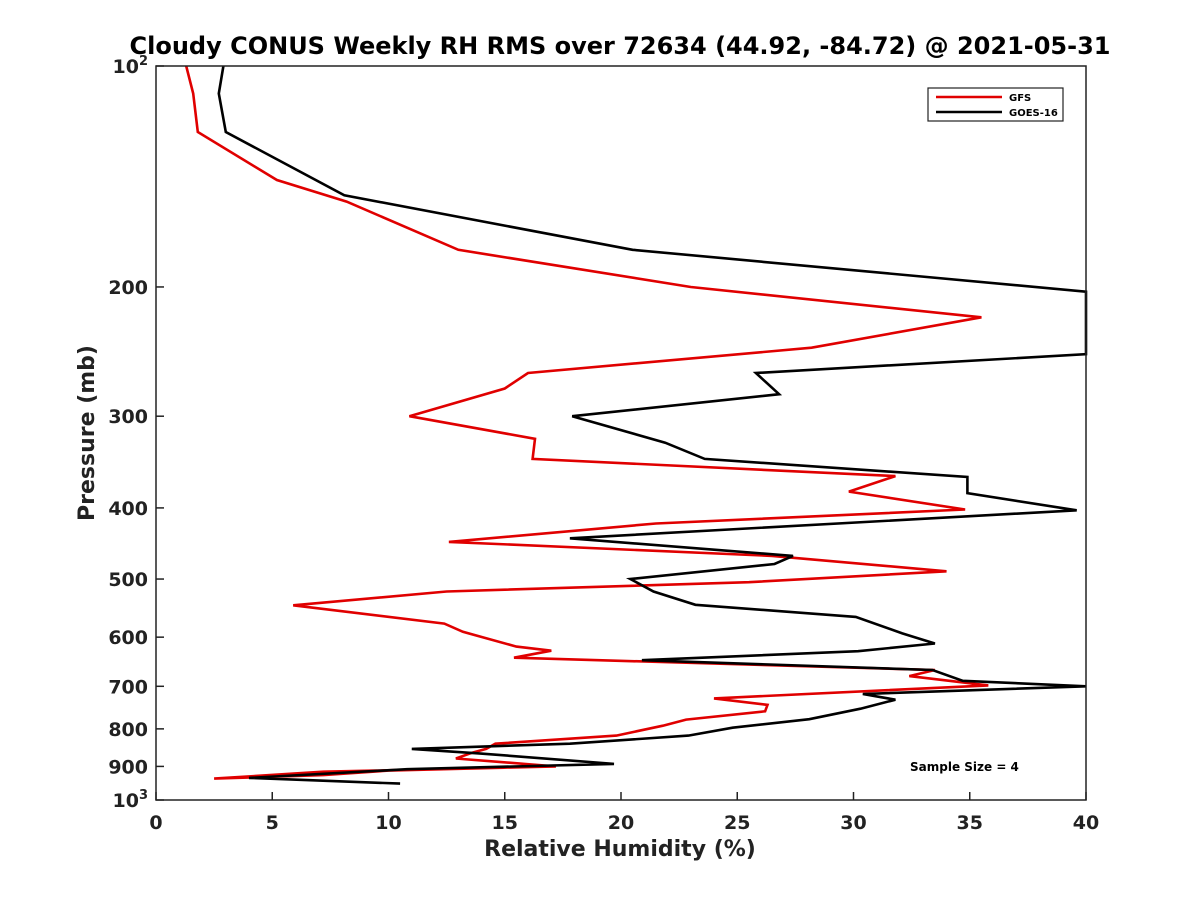  What do you see at coordinates (128, 417) in the screenshot?
I see `y-tick-label: 300` at bounding box center [128, 417].